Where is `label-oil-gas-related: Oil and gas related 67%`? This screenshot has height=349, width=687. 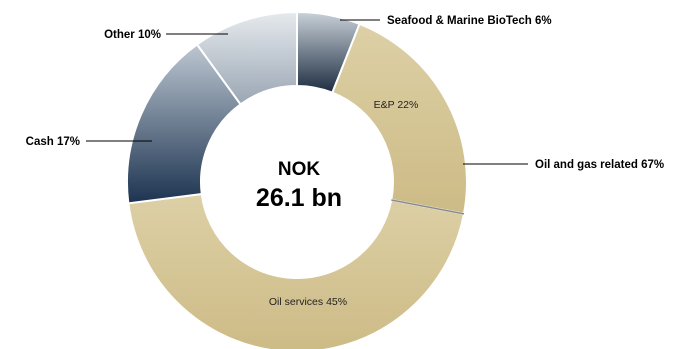
label-oil-gas-related: Oil and gas related 67% is located at coordinates (599, 165).